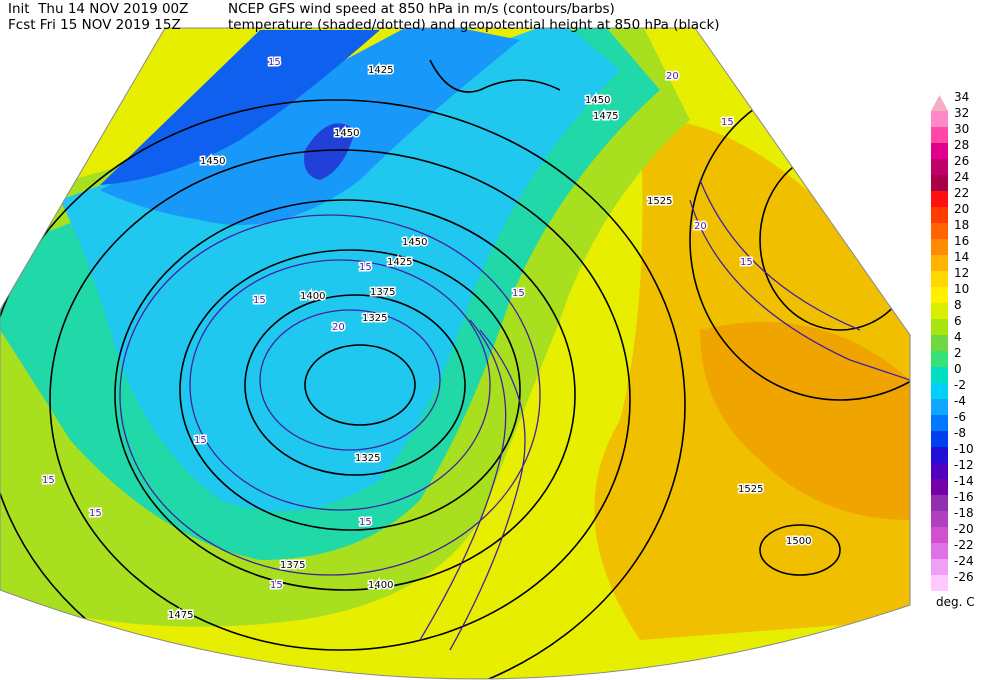 The width and height of the screenshot is (1000, 680). What do you see at coordinates (961, 177) in the screenshot?
I see `colorbar-label: 24` at bounding box center [961, 177].